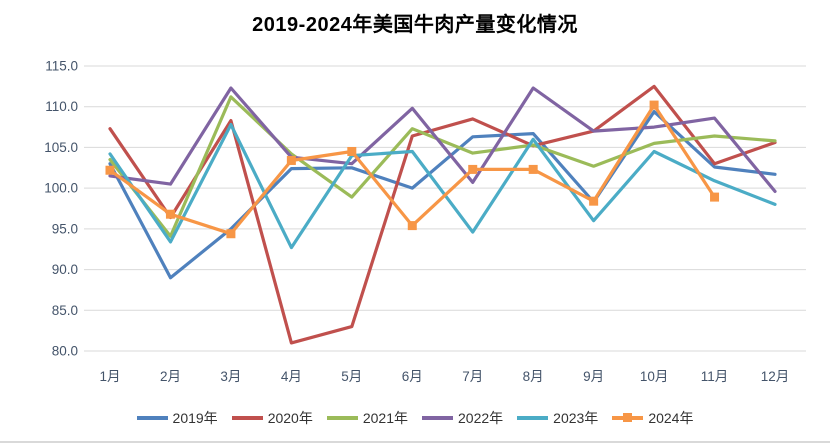 The height and width of the screenshot is (443, 830). I want to click on legend-label: 2022年, so click(481, 418).